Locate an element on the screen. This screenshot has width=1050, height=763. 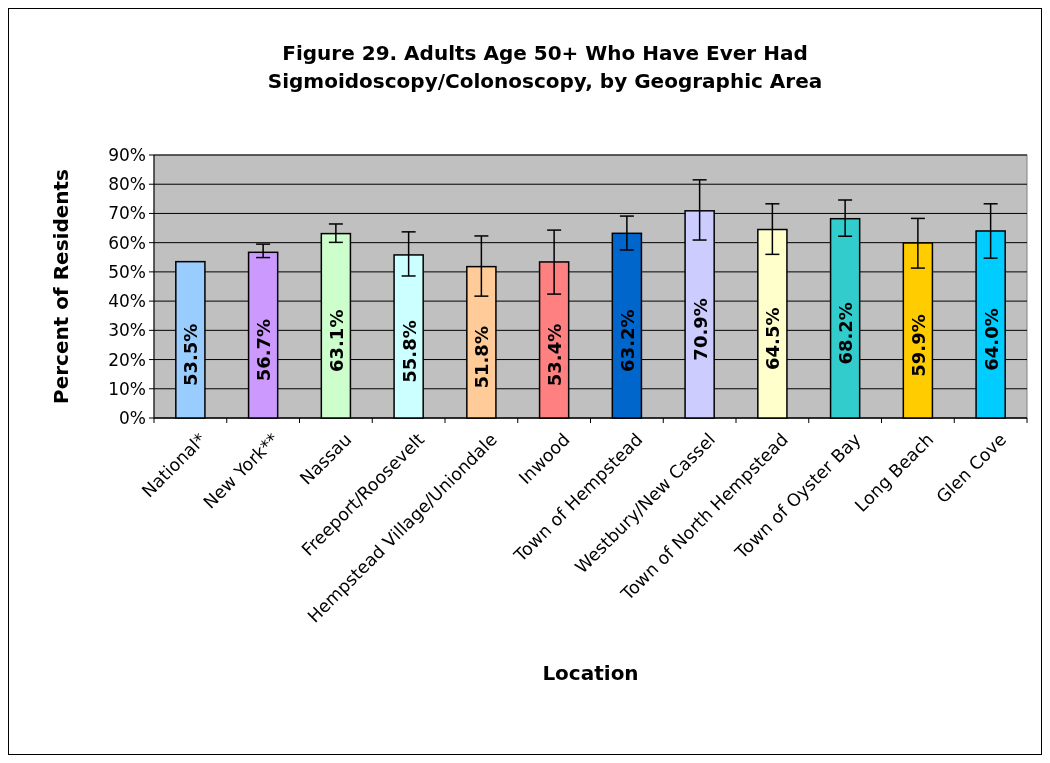
data-label: 70.9% is located at coordinates (700, 329).